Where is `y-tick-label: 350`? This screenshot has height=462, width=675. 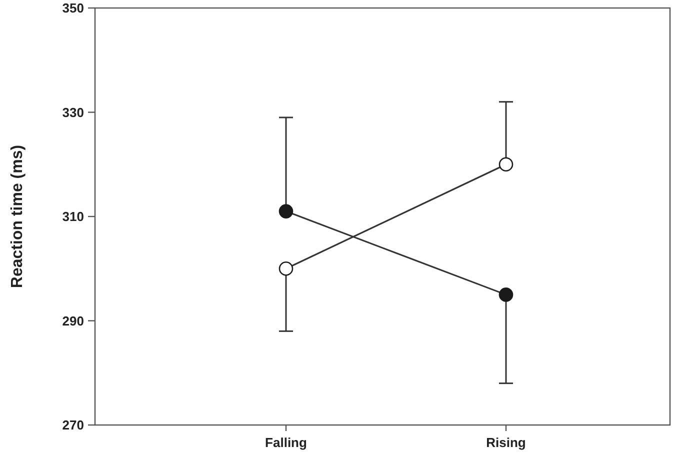 y-tick-label: 350 is located at coordinates (73, 8).